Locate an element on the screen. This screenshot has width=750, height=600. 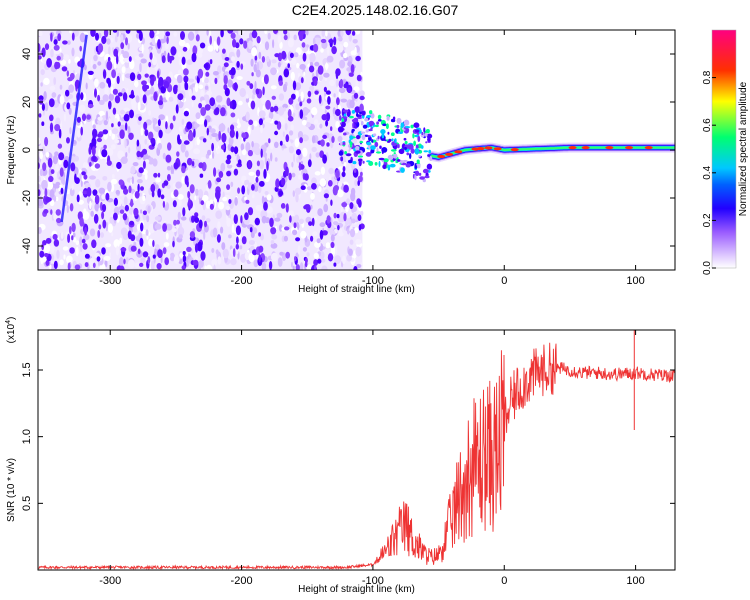
x-tick-label: -200 is located at coordinates (242, 281).